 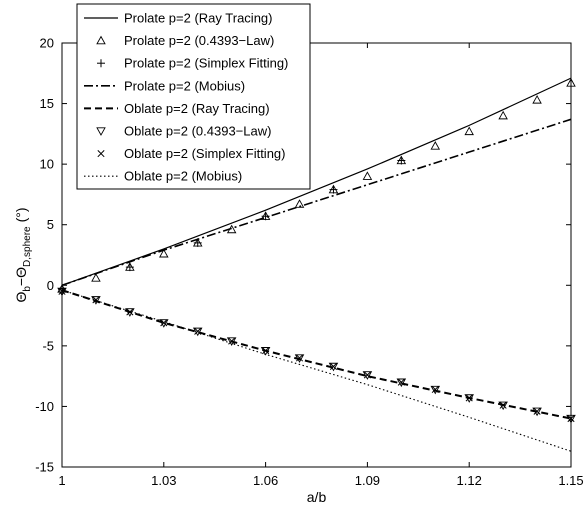 I want to click on legend-label: Prolate p=2 (0.4393−Law), so click(x=199, y=40).